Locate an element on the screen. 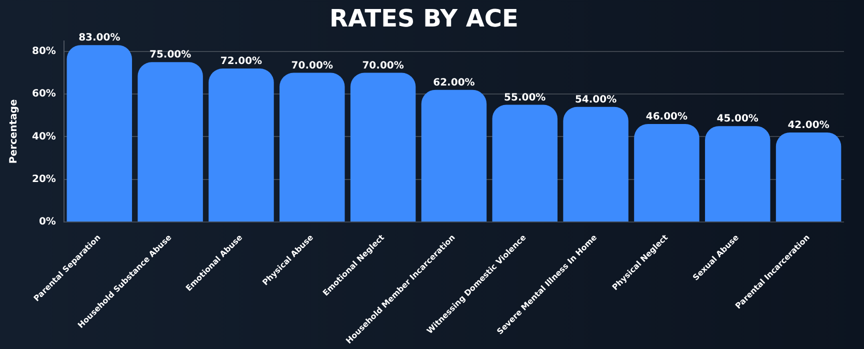  chart-title: RATES BY ACE is located at coordinates (424, 18).